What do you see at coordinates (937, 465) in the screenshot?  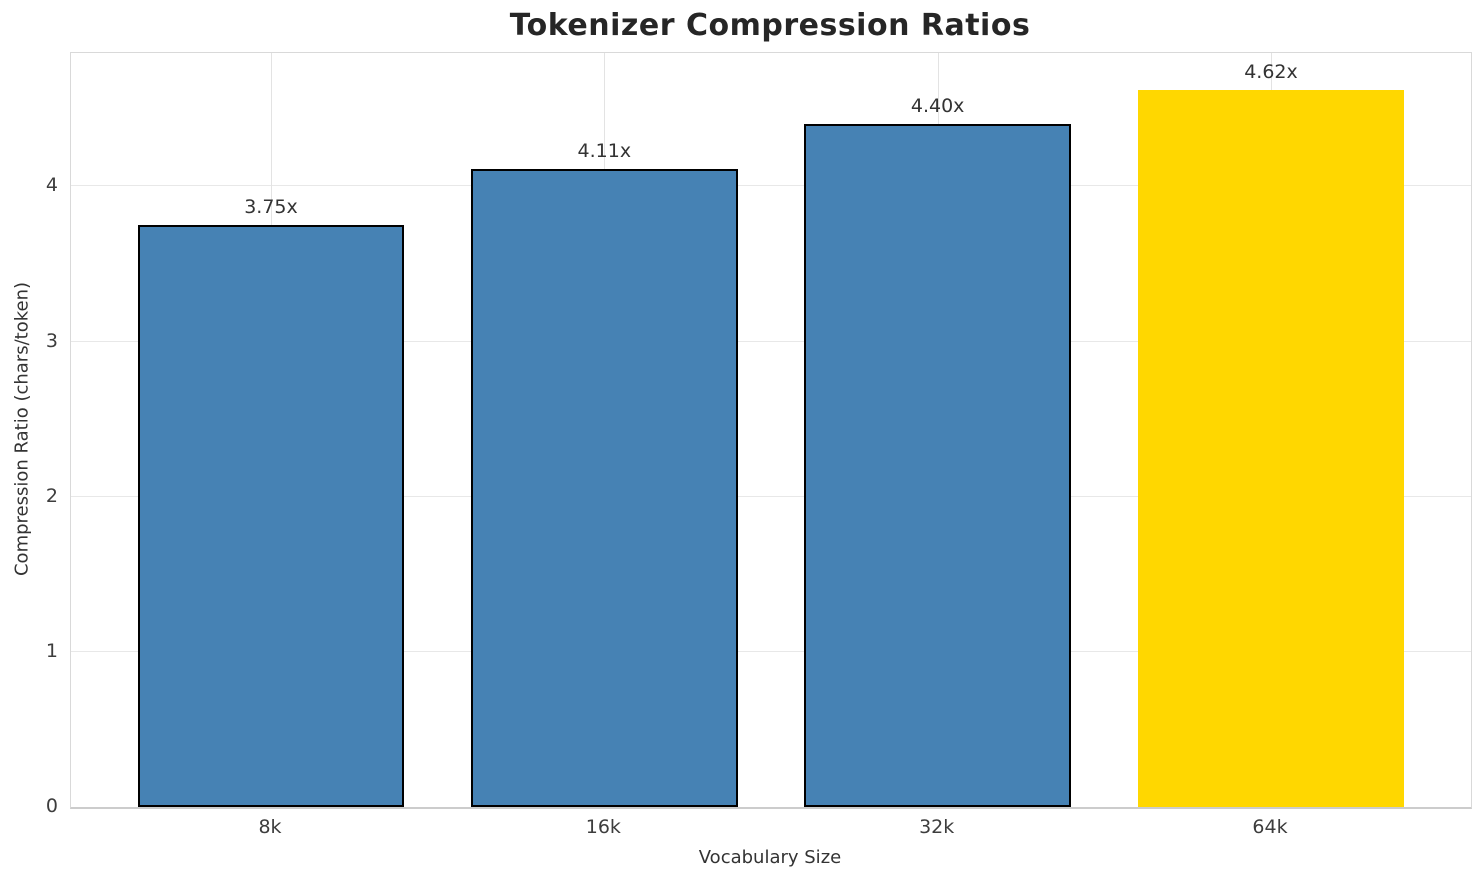 I see `bar-32k` at bounding box center [937, 465].